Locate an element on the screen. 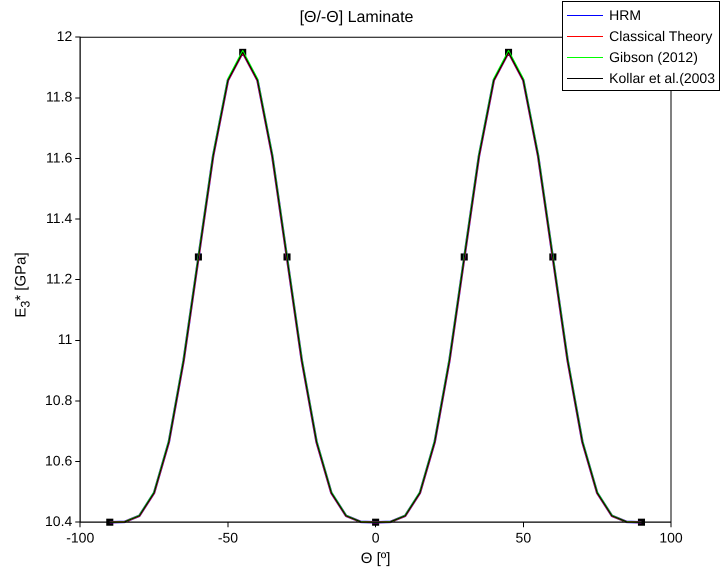  y-tick-label: 11.2 is located at coordinates (59, 278).